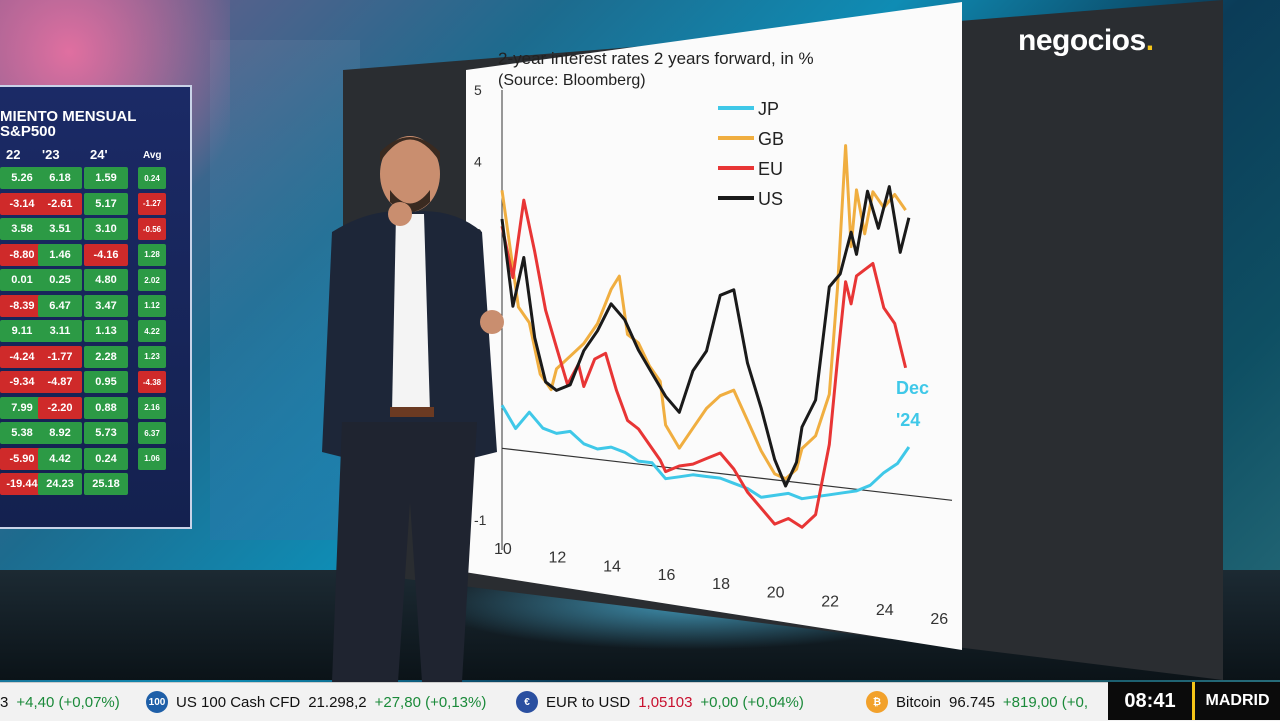 The height and width of the screenshot is (721, 1280). I want to click on dec-annotation-line-1: Dec, so click(912, 388).